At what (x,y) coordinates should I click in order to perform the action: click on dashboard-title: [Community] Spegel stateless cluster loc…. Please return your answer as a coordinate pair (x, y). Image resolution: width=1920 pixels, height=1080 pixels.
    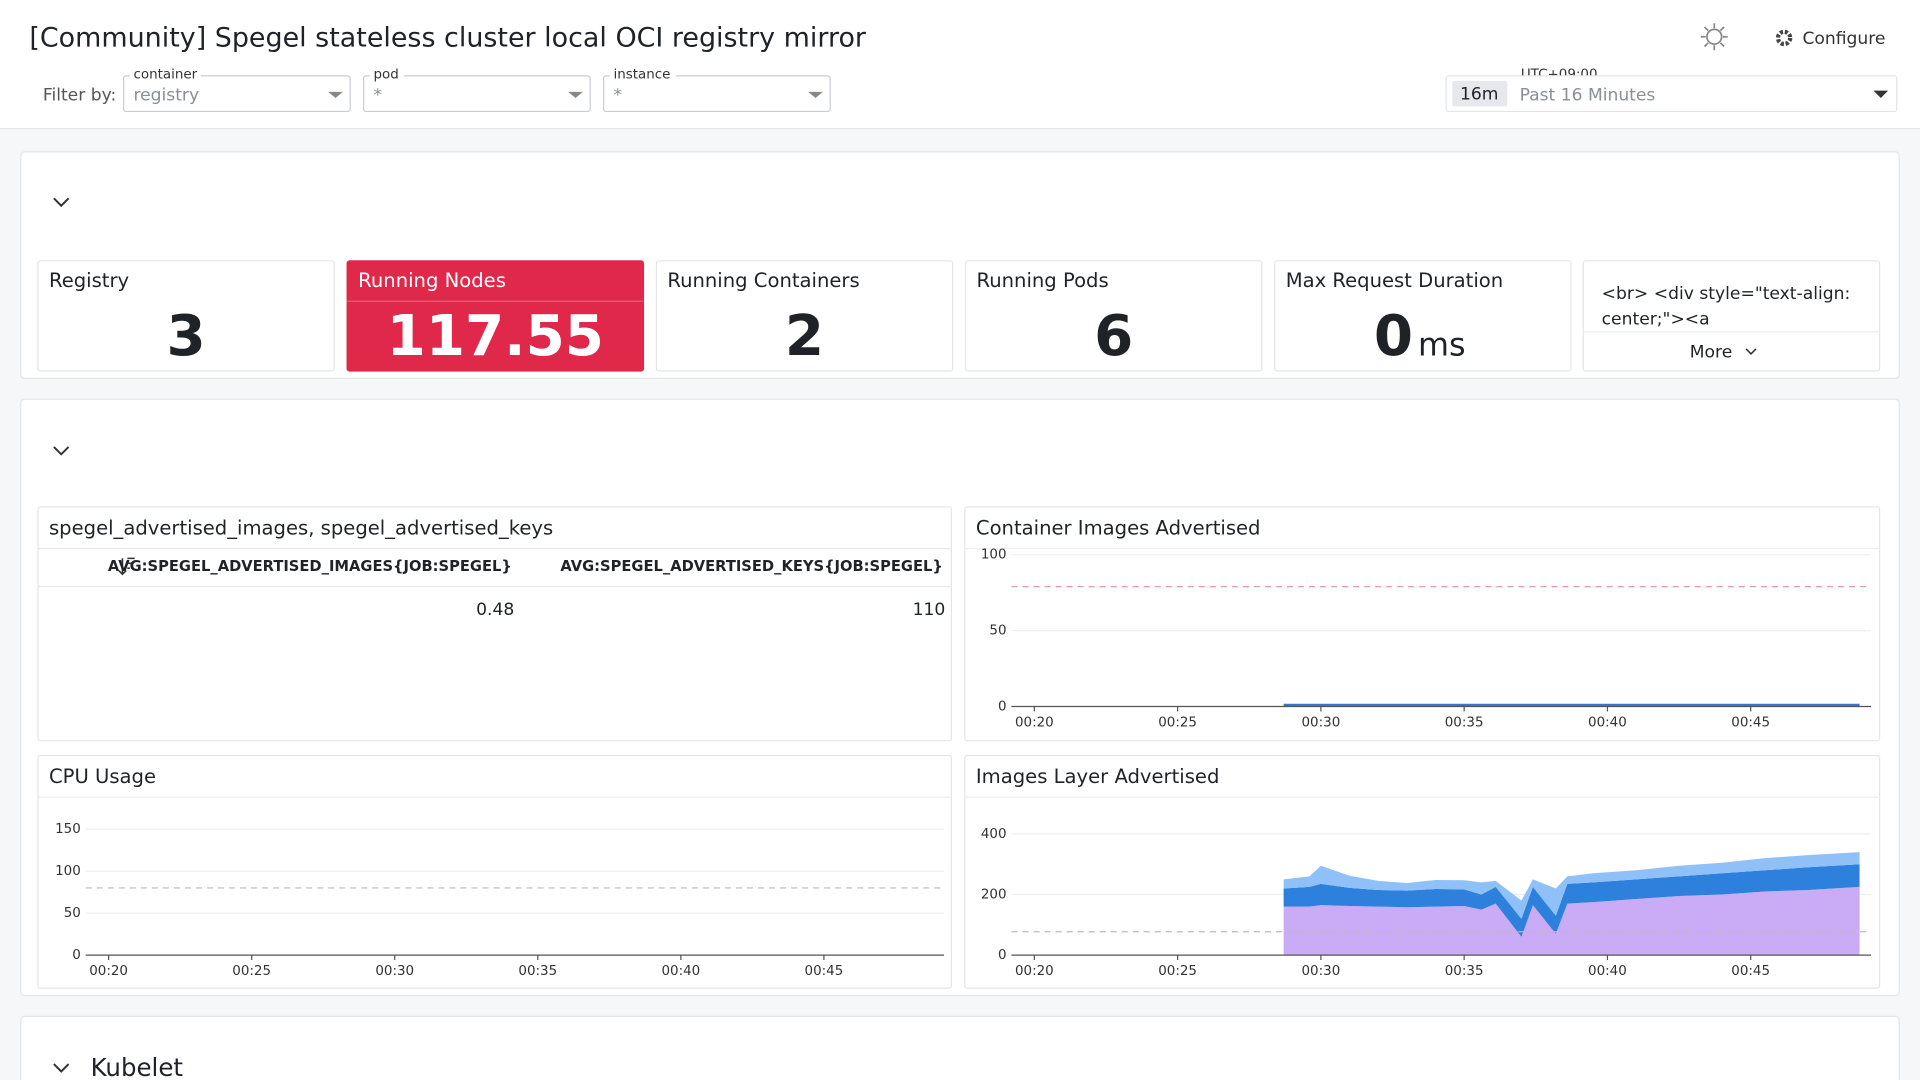
    Looking at the image, I should click on (448, 38).